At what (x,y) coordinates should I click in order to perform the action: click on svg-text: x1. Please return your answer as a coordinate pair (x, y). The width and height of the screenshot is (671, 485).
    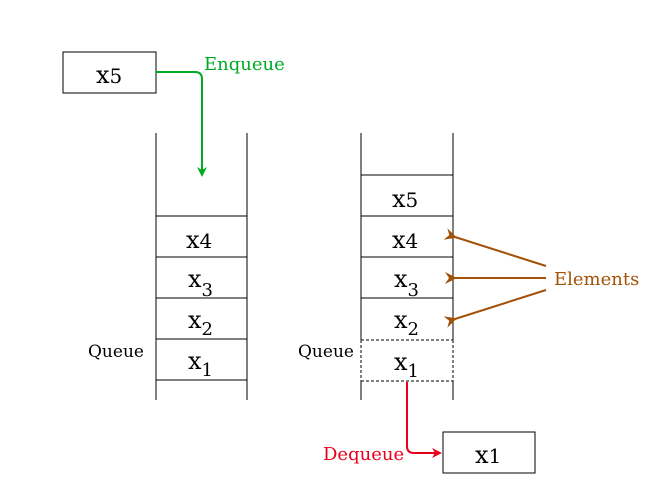
    Looking at the image, I should click on (488, 455).